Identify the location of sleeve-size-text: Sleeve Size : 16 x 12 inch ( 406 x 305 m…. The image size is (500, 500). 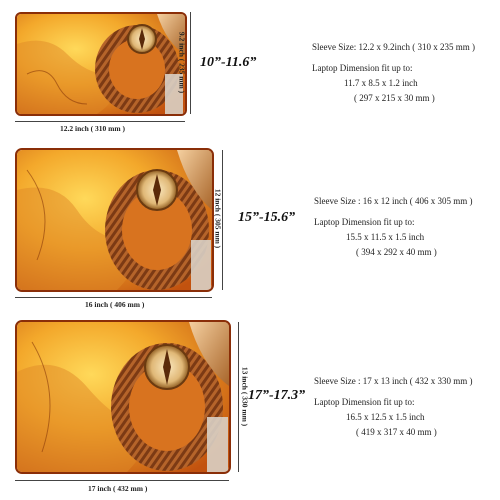
(393, 201).